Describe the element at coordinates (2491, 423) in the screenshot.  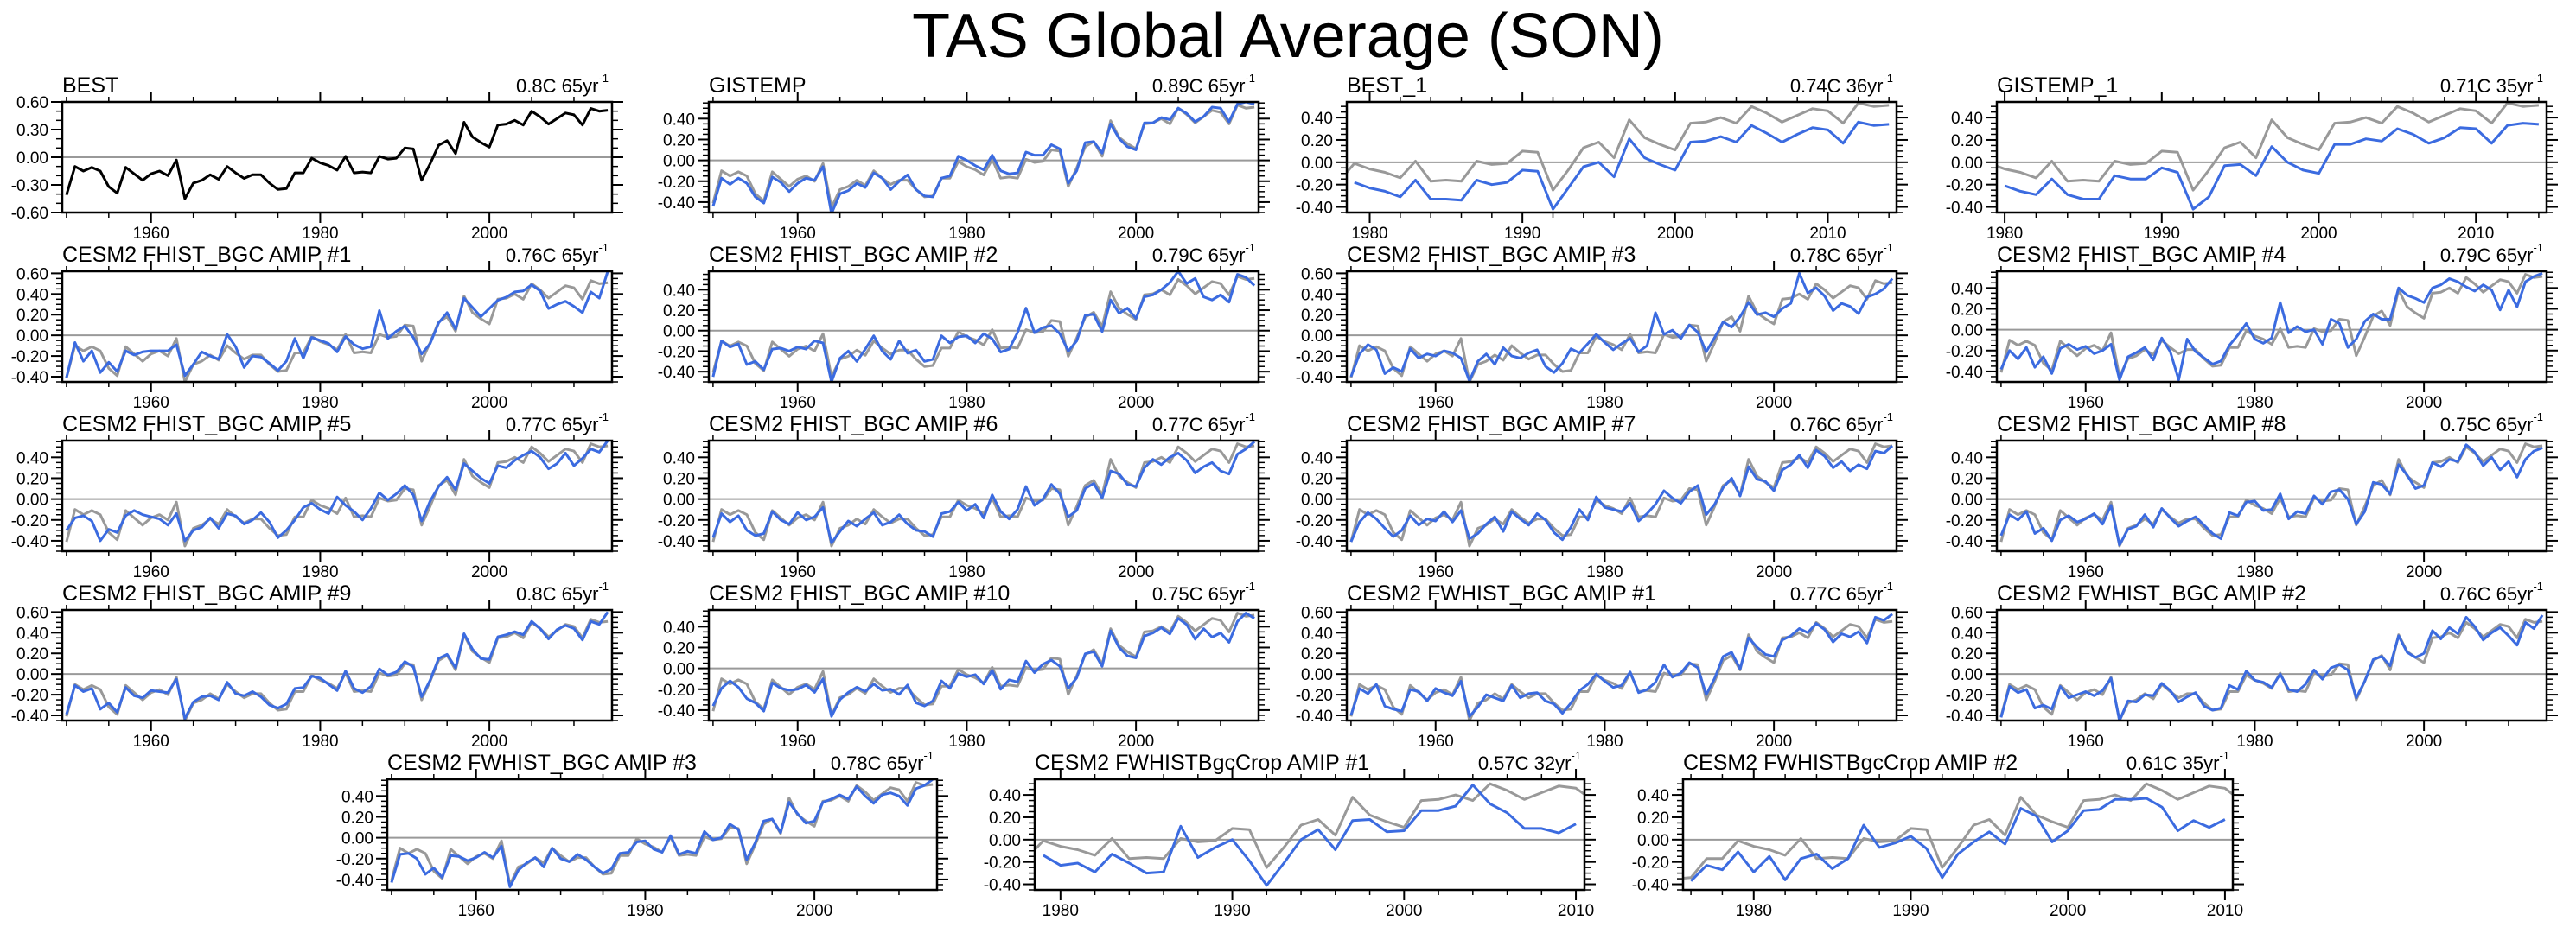
I see `trend-stat: 0.75C 65yr-1` at that location.